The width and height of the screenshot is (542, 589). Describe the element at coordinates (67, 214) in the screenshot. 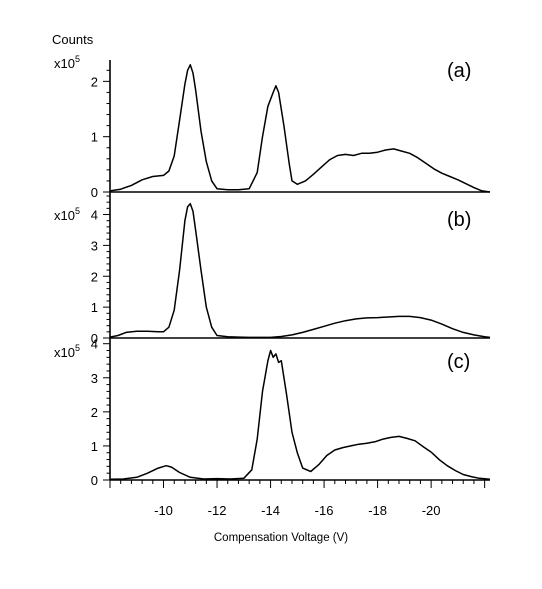

I see `y-multiplier-b: x105` at that location.